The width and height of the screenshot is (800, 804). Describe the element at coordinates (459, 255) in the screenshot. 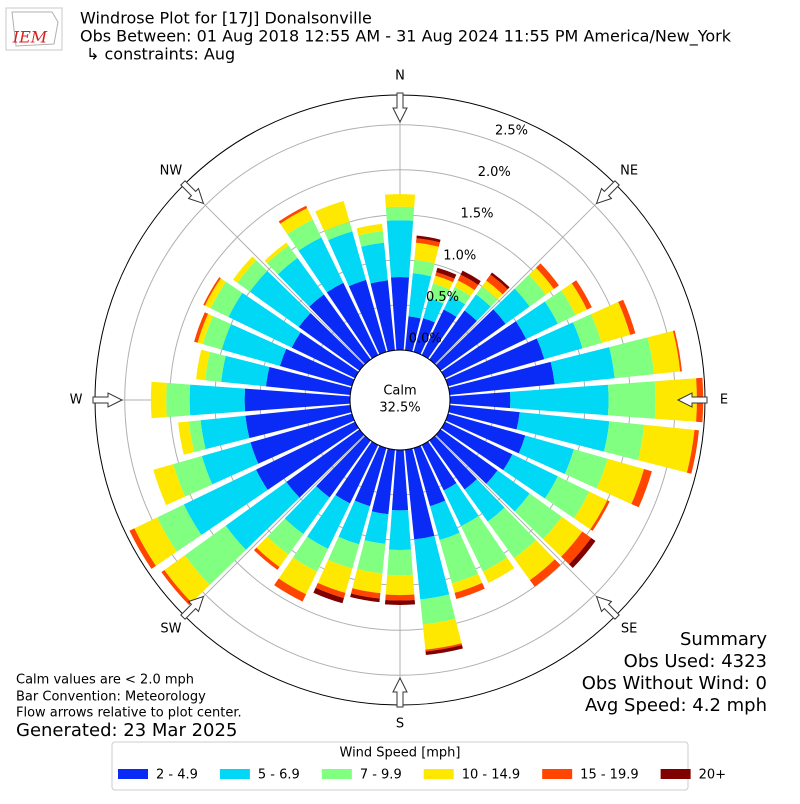

I see `r-tick-label: 1.0%` at that location.